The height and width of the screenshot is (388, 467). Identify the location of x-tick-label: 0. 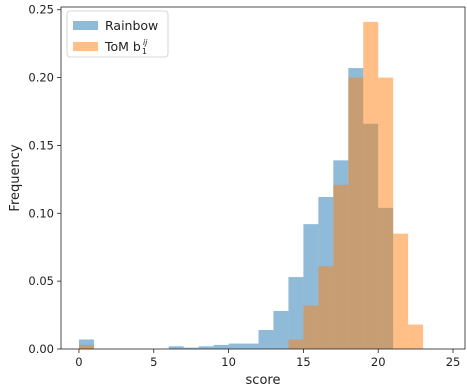
(78, 362).